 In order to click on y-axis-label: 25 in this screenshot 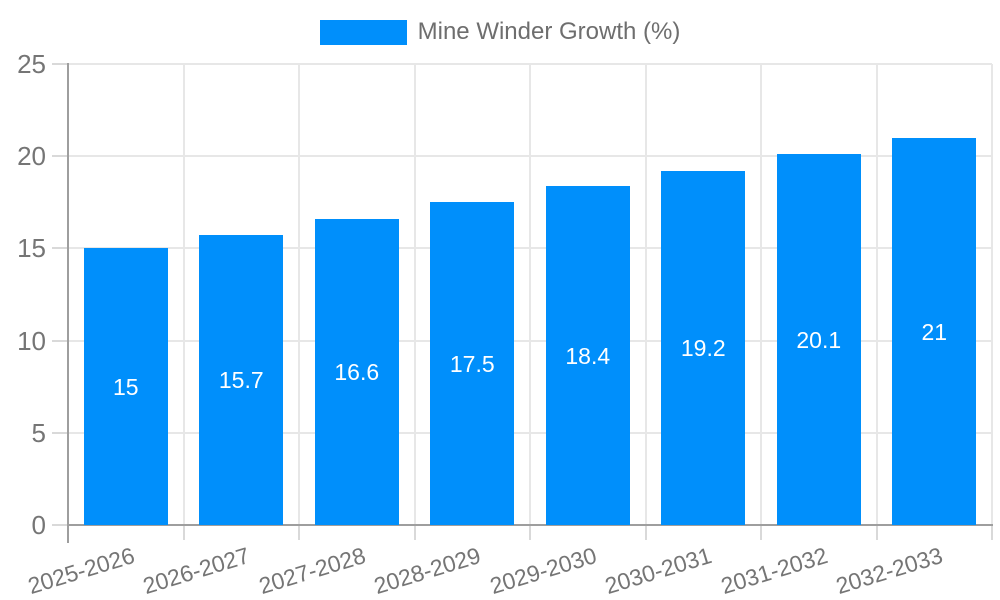, I will do `click(31, 64)`.